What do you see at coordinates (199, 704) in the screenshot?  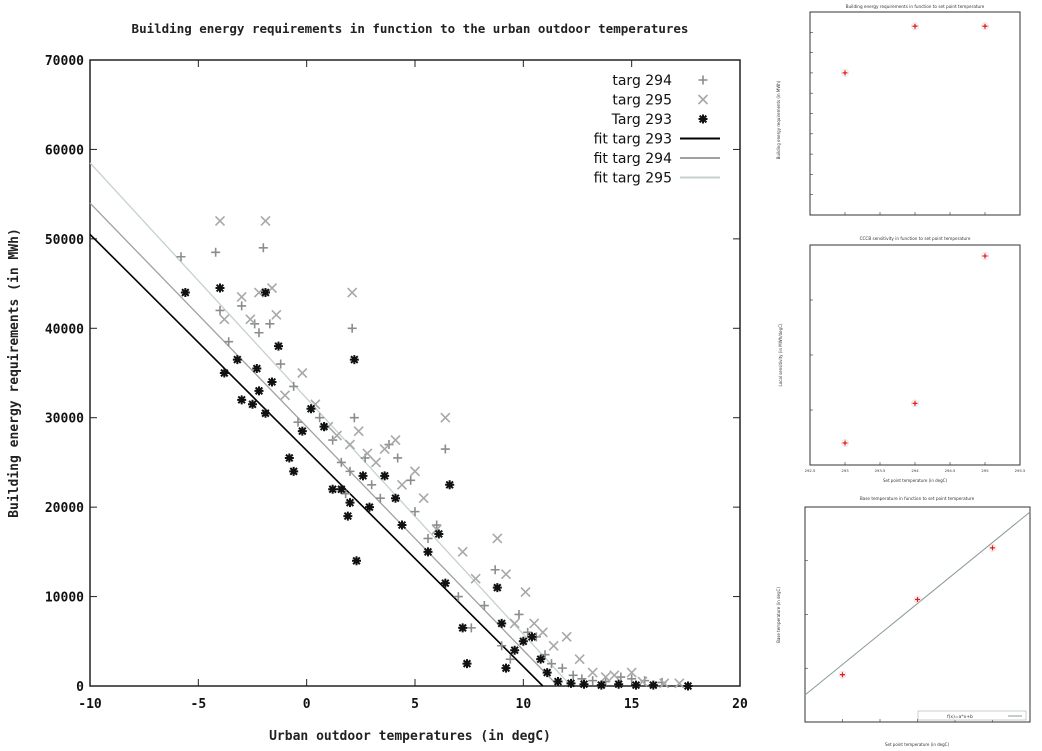 I see `x-tick-label: -5` at bounding box center [199, 704].